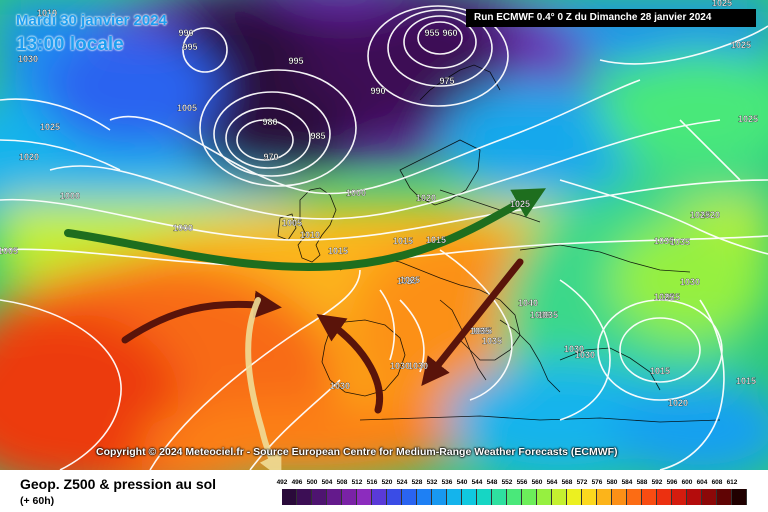 The image size is (768, 512). What do you see at coordinates (431, 33) in the screenshot?
I see `isobar-label: 955` at bounding box center [431, 33].